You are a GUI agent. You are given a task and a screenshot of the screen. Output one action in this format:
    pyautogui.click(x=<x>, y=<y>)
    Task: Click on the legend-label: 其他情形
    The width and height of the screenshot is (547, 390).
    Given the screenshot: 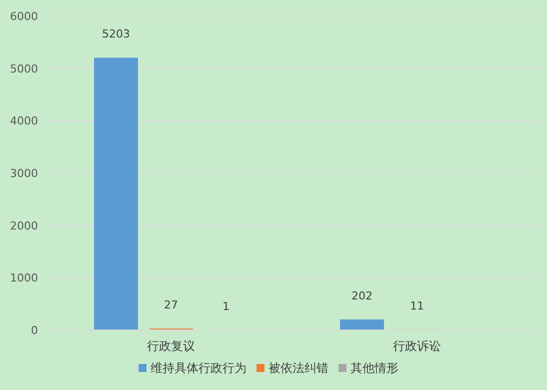 What is the action you would take?
    pyautogui.click(x=374, y=368)
    